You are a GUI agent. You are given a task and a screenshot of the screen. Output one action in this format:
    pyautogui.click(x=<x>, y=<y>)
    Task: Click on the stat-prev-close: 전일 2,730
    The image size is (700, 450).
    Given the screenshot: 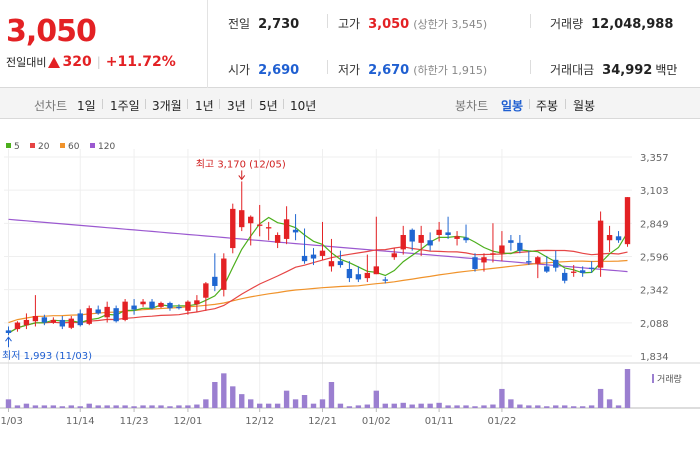 What is the action you would take?
    pyautogui.click(x=263, y=23)
    